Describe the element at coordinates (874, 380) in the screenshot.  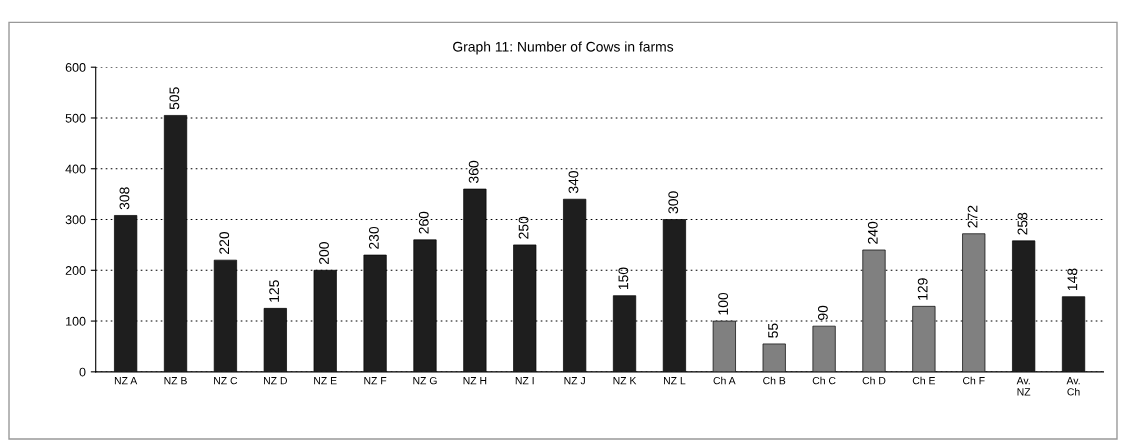
I see `x-tick-label: Ch D` at that location.